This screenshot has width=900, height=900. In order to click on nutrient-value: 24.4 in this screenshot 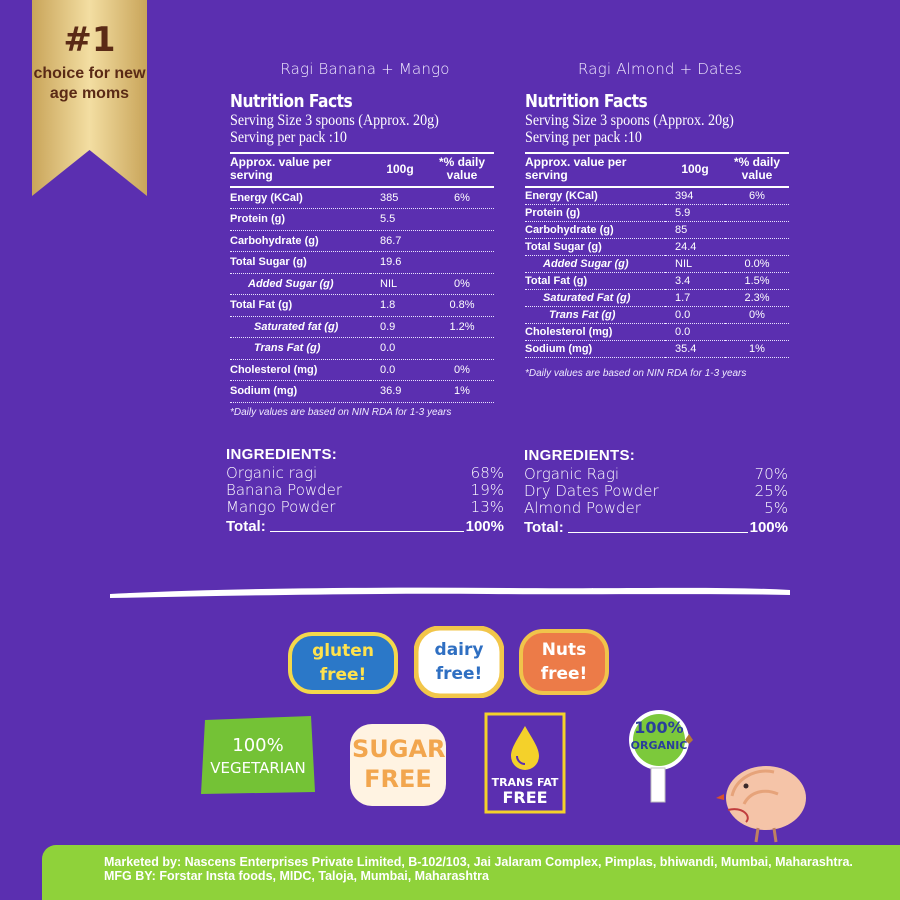, I will do `click(695, 247)`.